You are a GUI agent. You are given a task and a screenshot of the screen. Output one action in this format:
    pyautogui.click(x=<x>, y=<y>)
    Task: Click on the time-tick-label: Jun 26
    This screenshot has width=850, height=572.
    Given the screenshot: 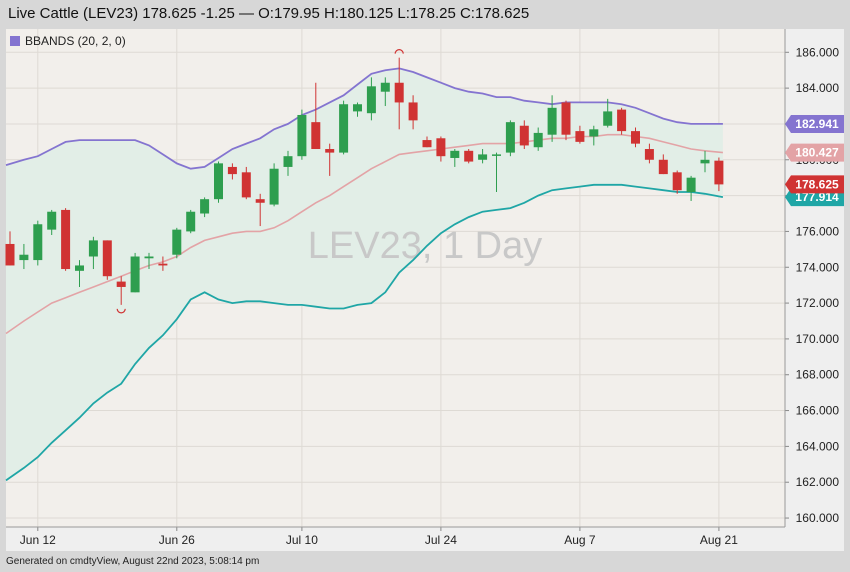 What is the action you would take?
    pyautogui.click(x=177, y=540)
    